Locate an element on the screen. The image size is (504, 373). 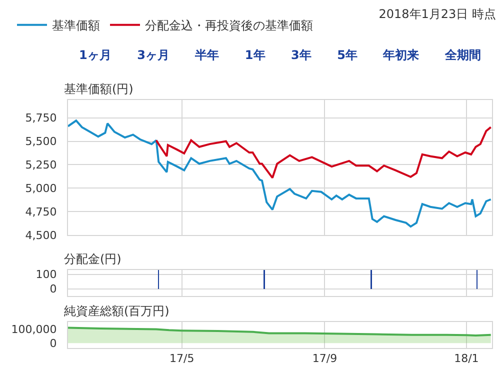
y-tick-label: 100 is located at coordinates (46, 275).